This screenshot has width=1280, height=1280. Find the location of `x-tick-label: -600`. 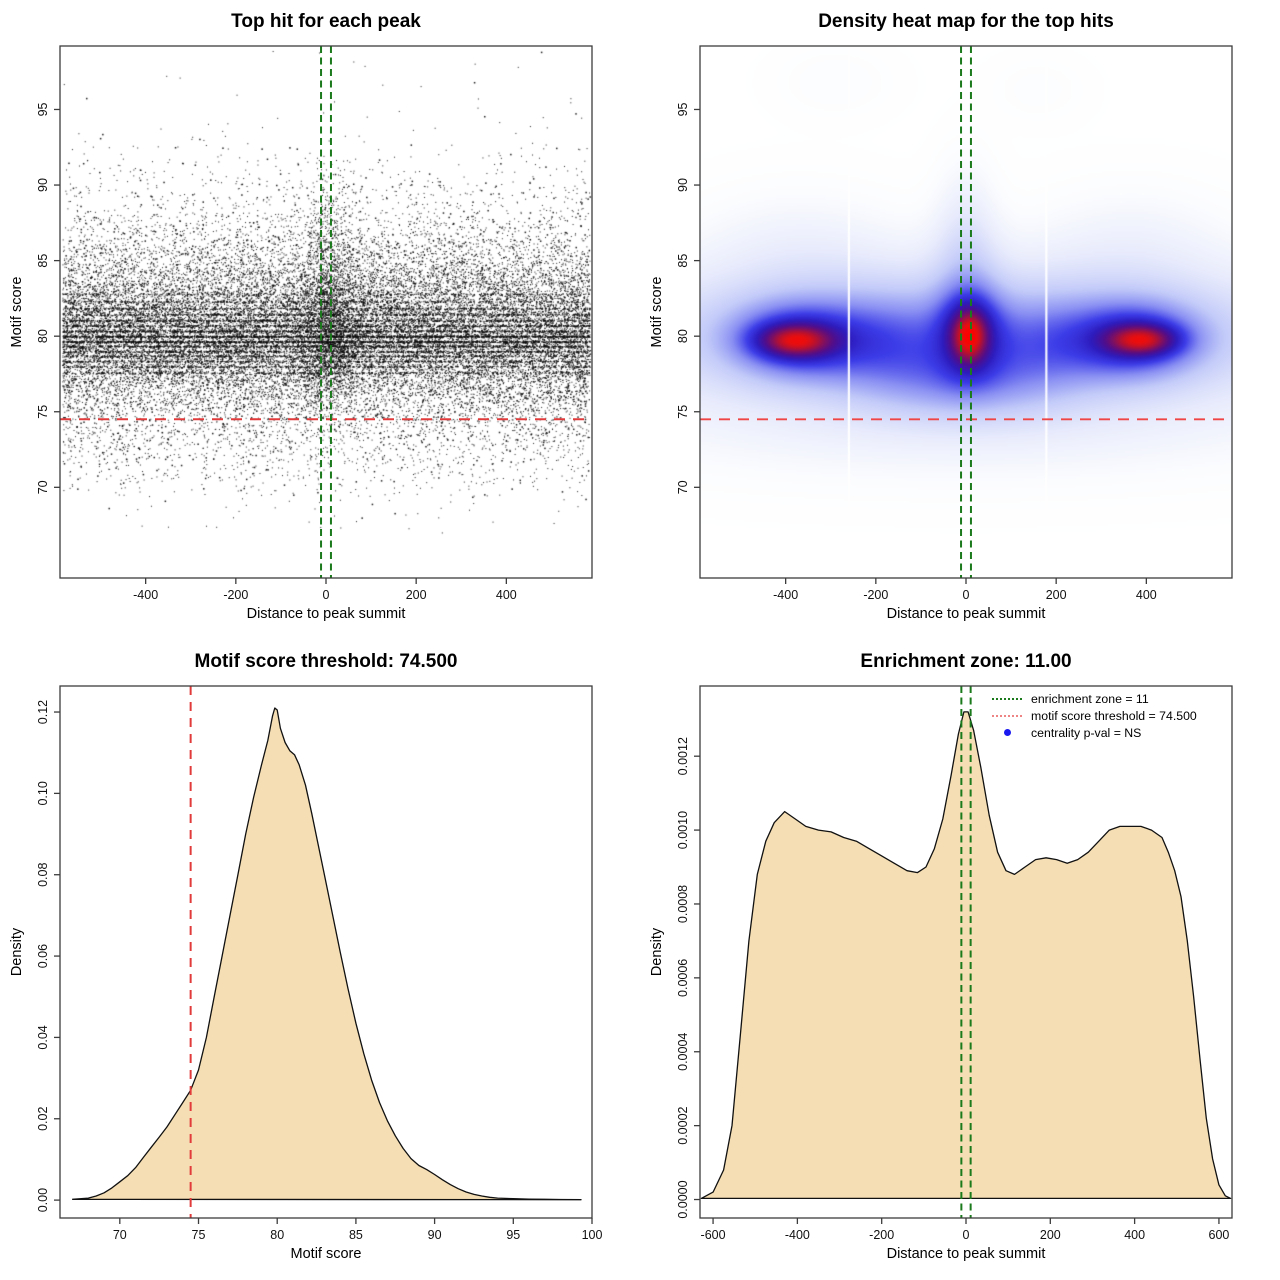

x-tick-label: -600 is located at coordinates (713, 1235).